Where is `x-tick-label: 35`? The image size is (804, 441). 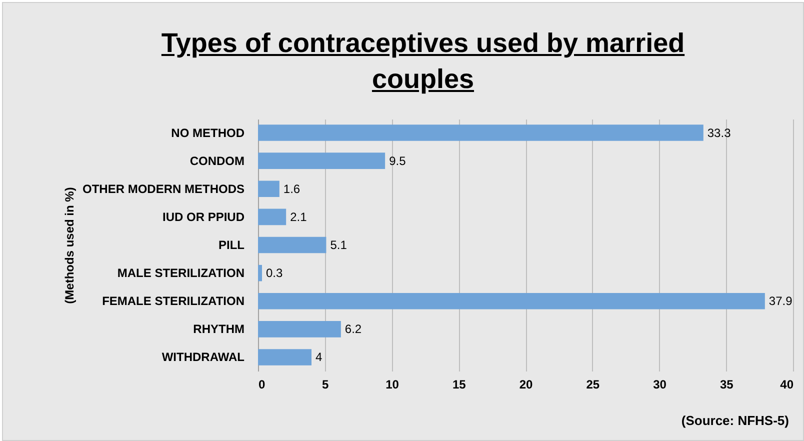 x-tick-label: 35 is located at coordinates (727, 385).